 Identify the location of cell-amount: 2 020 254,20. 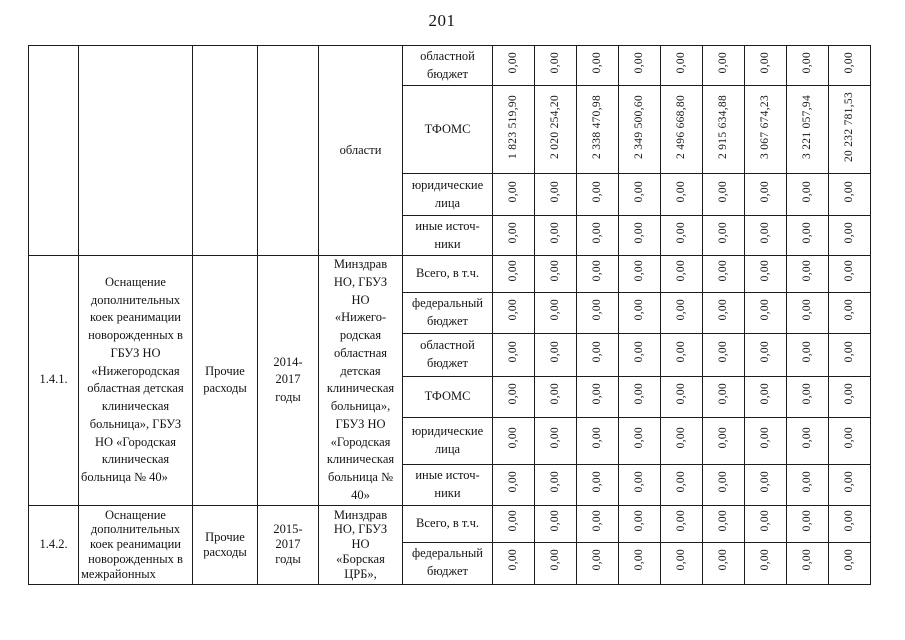
(555, 129).